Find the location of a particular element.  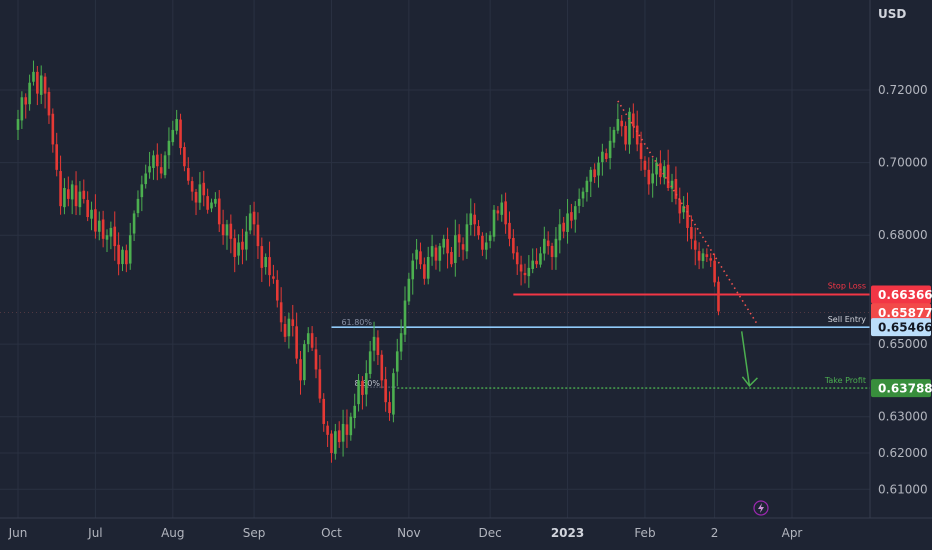

time-axis-panel is located at coordinates (466, 534).